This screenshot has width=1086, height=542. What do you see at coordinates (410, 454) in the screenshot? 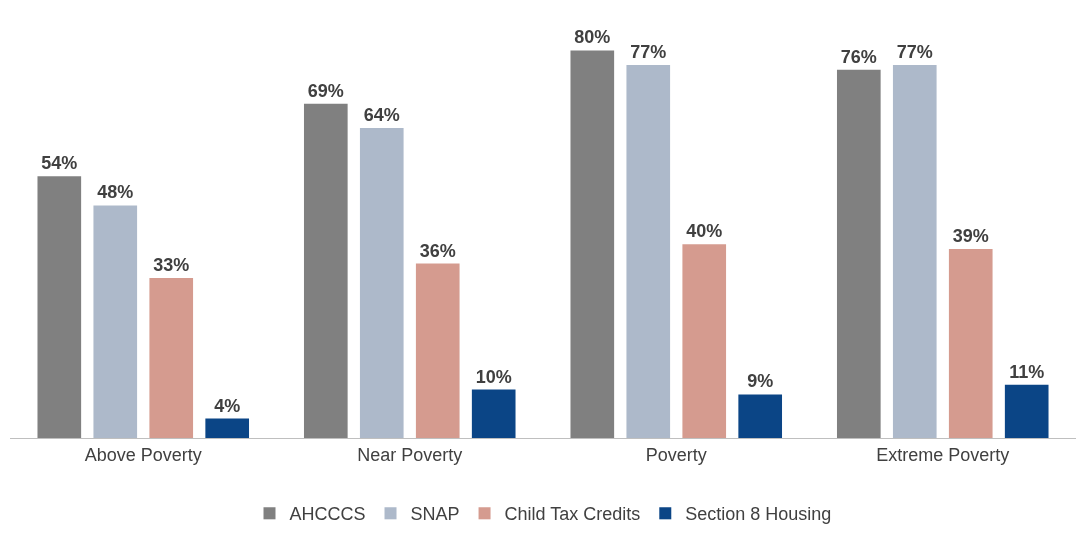
I see `x-tick-label: Near Poverty` at bounding box center [410, 454].